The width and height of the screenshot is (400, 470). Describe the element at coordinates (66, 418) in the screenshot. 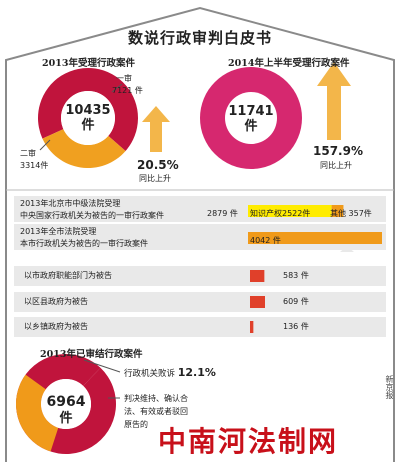

I see `pie-judged-center-unit: 件` at that location.